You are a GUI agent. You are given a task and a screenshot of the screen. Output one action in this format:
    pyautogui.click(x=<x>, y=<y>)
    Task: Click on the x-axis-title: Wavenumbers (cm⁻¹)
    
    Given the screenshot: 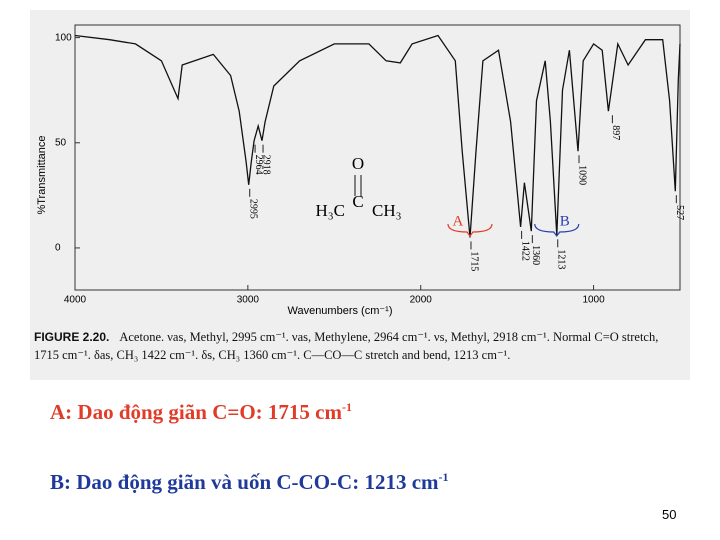 What is the action you would take?
    pyautogui.click(x=339, y=311)
    